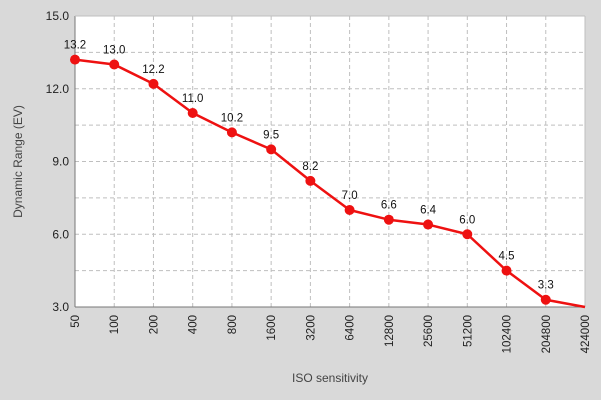 The image size is (601, 400). What do you see at coordinates (76, 321) in the screenshot?
I see `x-tick-label: 50` at bounding box center [76, 321].